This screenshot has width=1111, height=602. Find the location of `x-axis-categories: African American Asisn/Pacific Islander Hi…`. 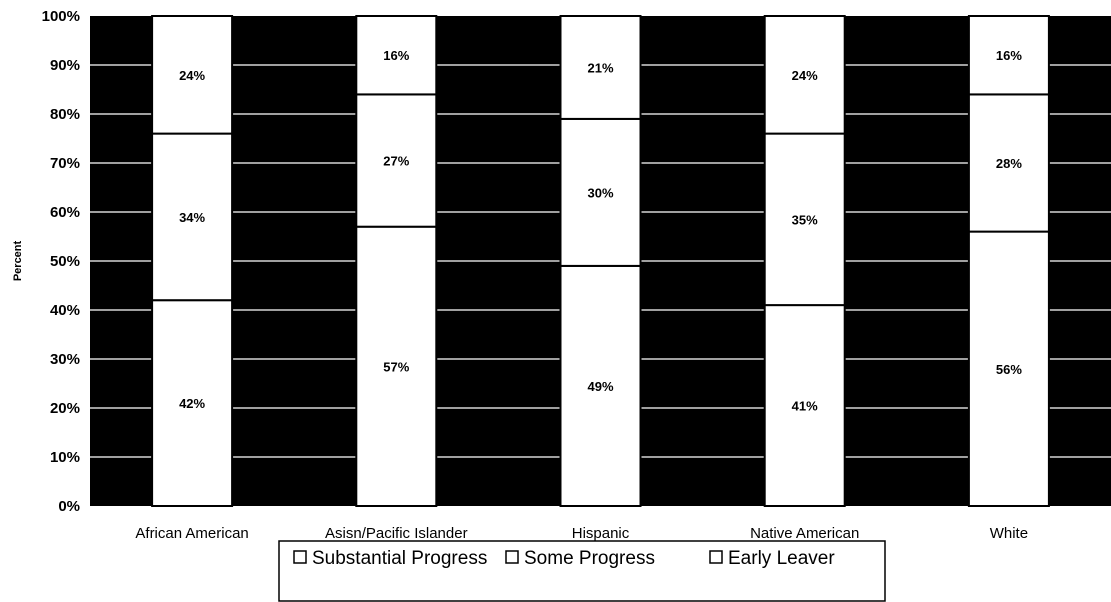

x-axis-categories: African American Asisn/Pacific Islander Hi… is located at coordinates (581, 533).